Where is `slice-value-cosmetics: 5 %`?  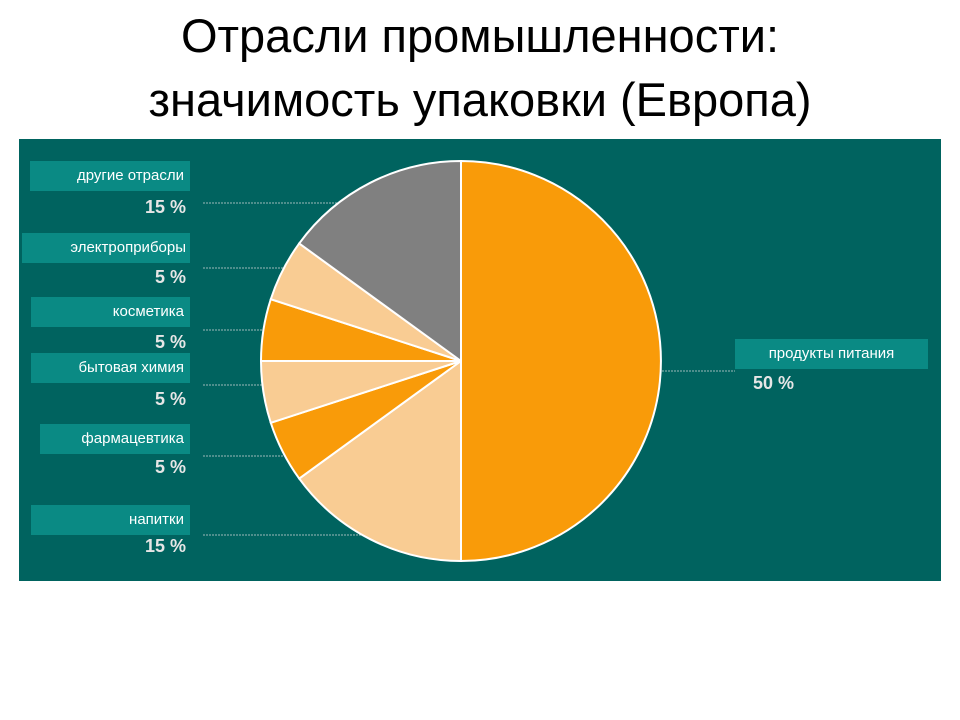
slice-value-cosmetics: 5 % is located at coordinates (170, 342).